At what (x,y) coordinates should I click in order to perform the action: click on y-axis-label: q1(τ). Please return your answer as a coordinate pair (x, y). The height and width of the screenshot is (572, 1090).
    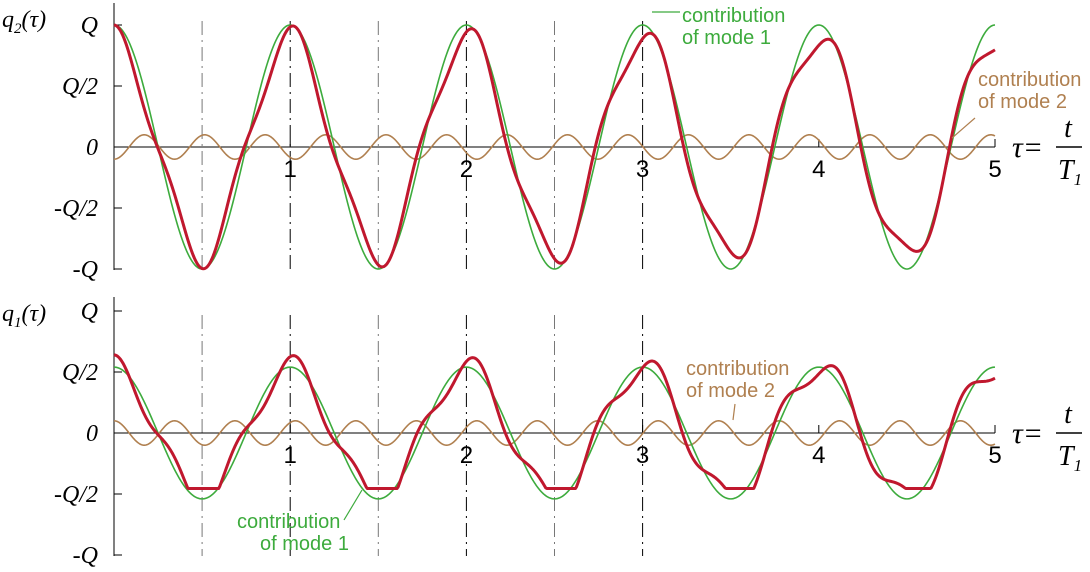
    Looking at the image, I should click on (24, 316).